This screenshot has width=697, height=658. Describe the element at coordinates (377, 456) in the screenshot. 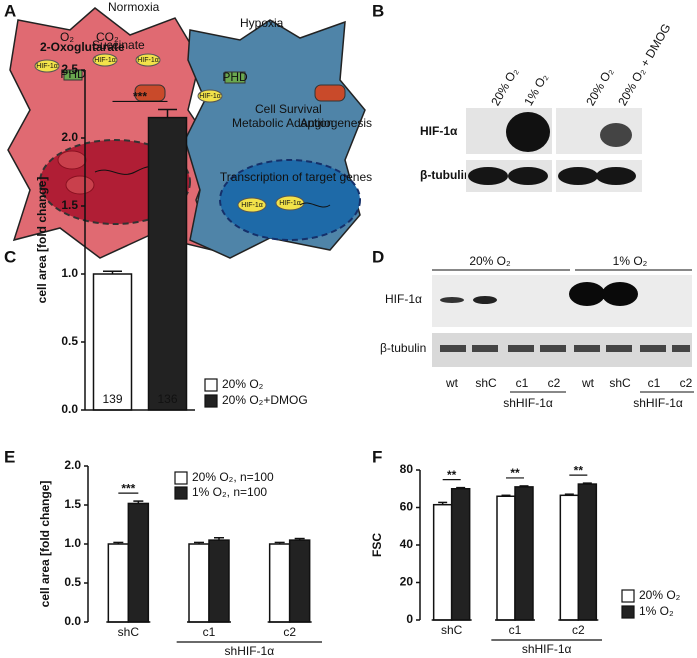

I see `panel-letter: F` at that location.